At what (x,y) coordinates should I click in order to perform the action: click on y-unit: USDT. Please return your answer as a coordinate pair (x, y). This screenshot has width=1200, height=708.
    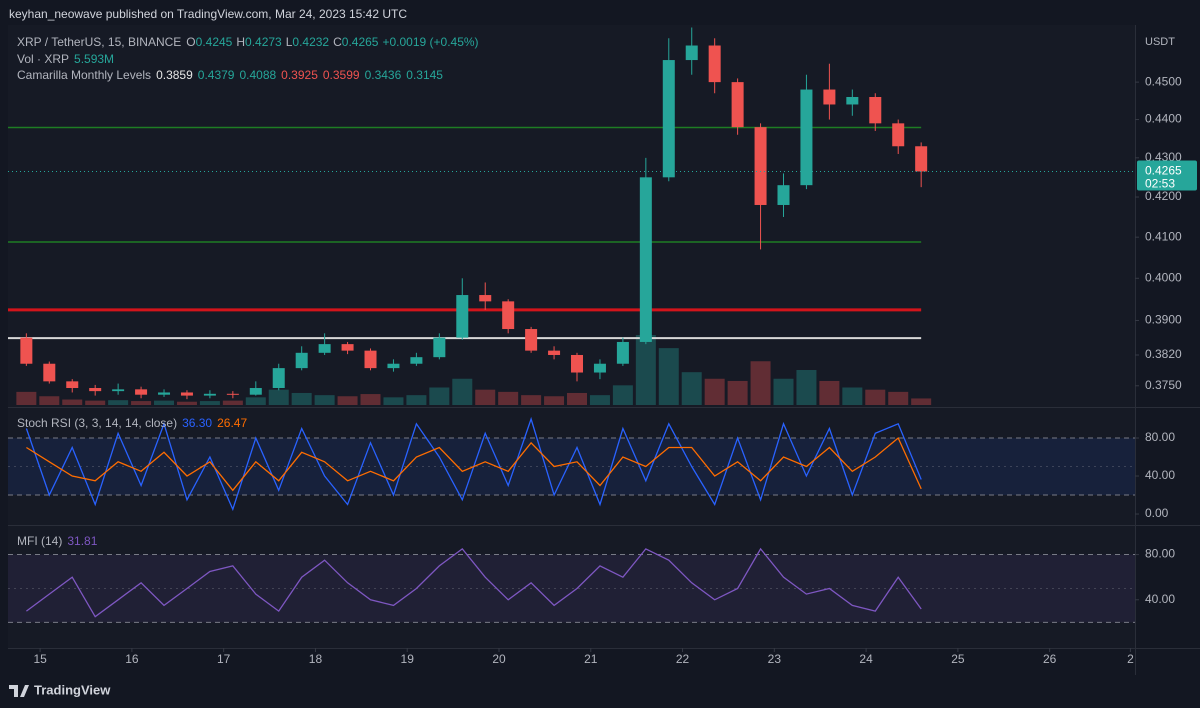
    Looking at the image, I should click on (1160, 42).